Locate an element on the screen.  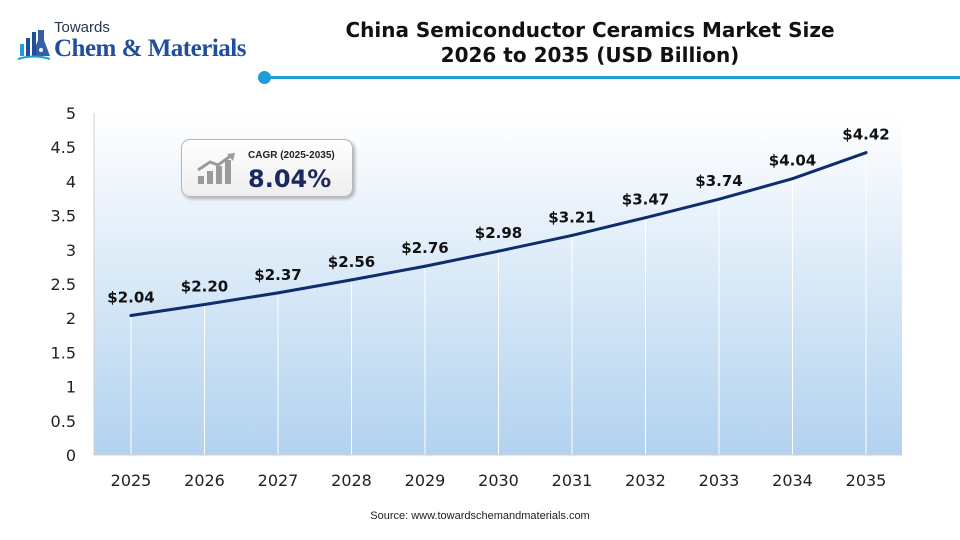
chart-title-line2: 2026 to 2035 (USD Billion) is located at coordinates (590, 55).